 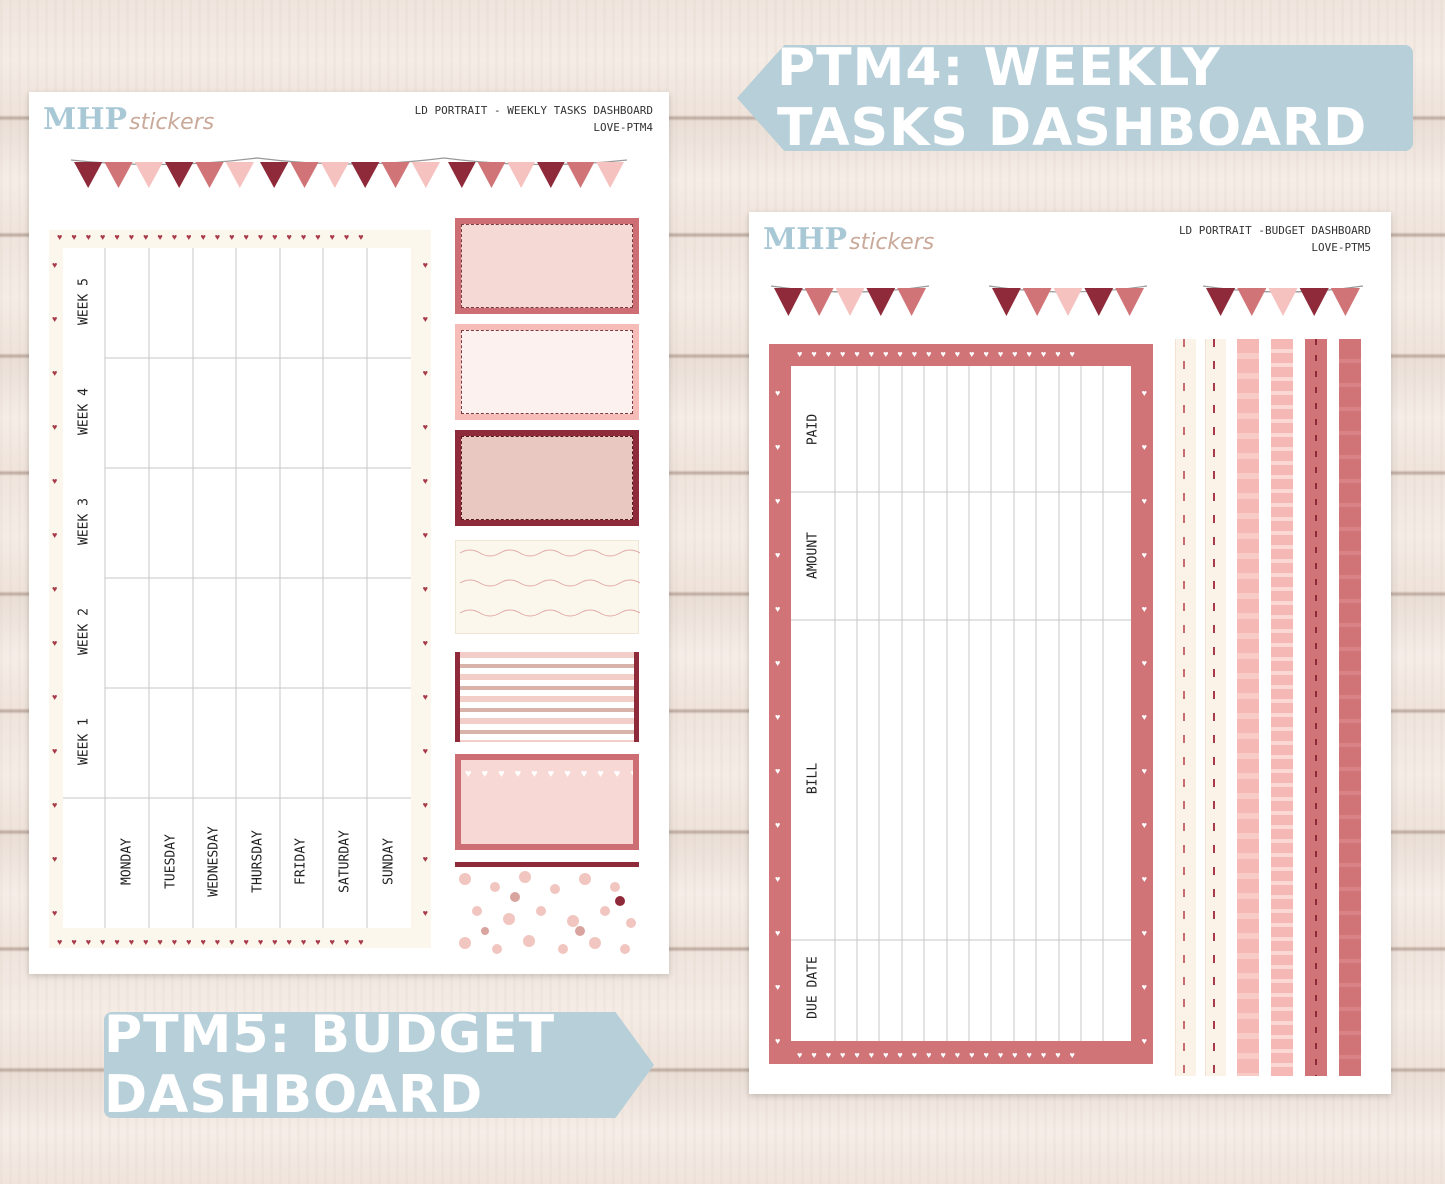 I want to click on box-love-pattern, so click(x=548, y=587).